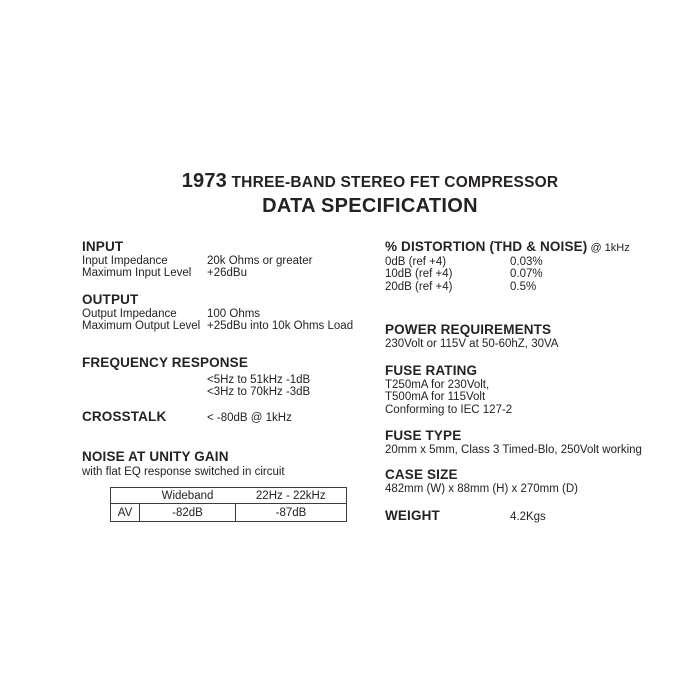  What do you see at coordinates (526, 274) in the screenshot?
I see `spec-value: 0.07%` at bounding box center [526, 274].